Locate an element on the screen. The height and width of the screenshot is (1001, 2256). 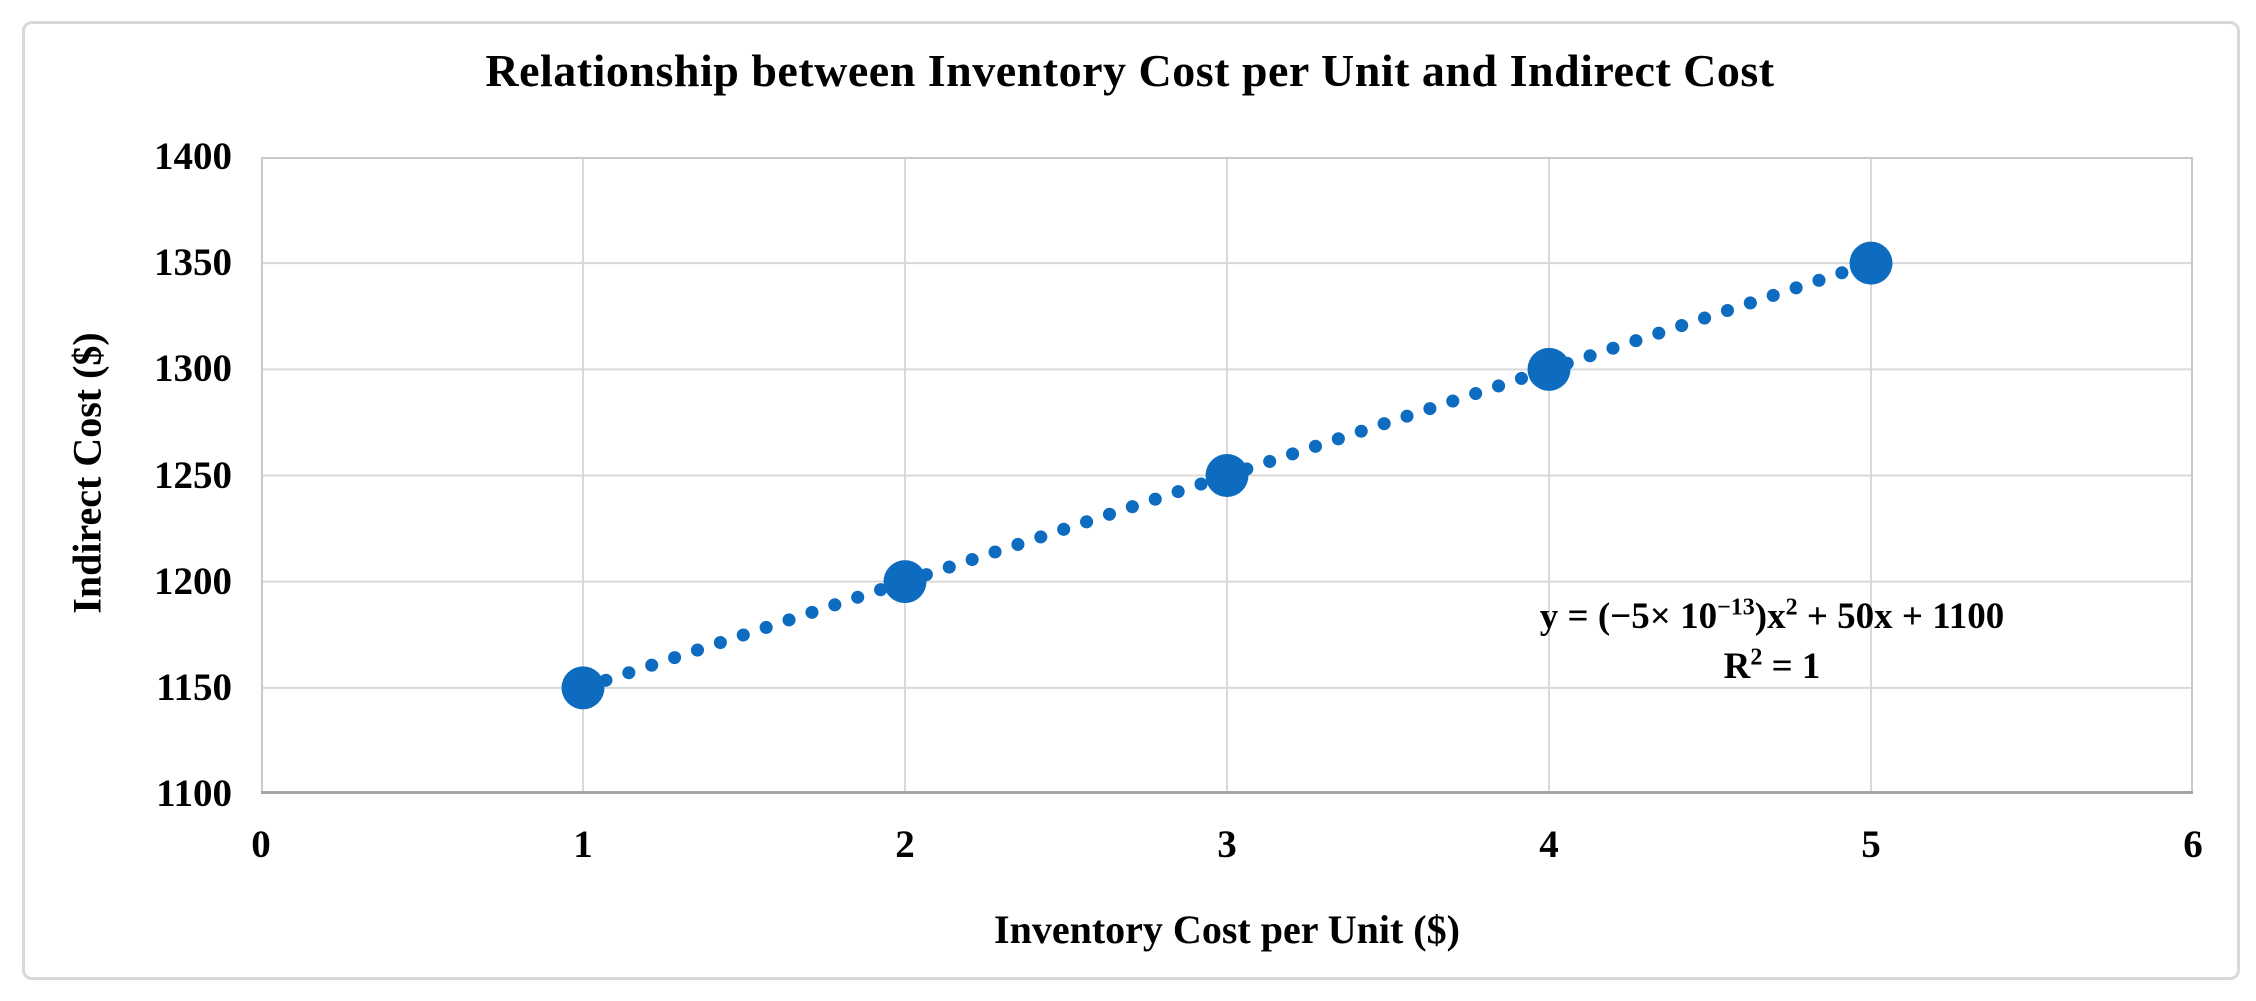
x-tick-label: 3 is located at coordinates (1227, 844).